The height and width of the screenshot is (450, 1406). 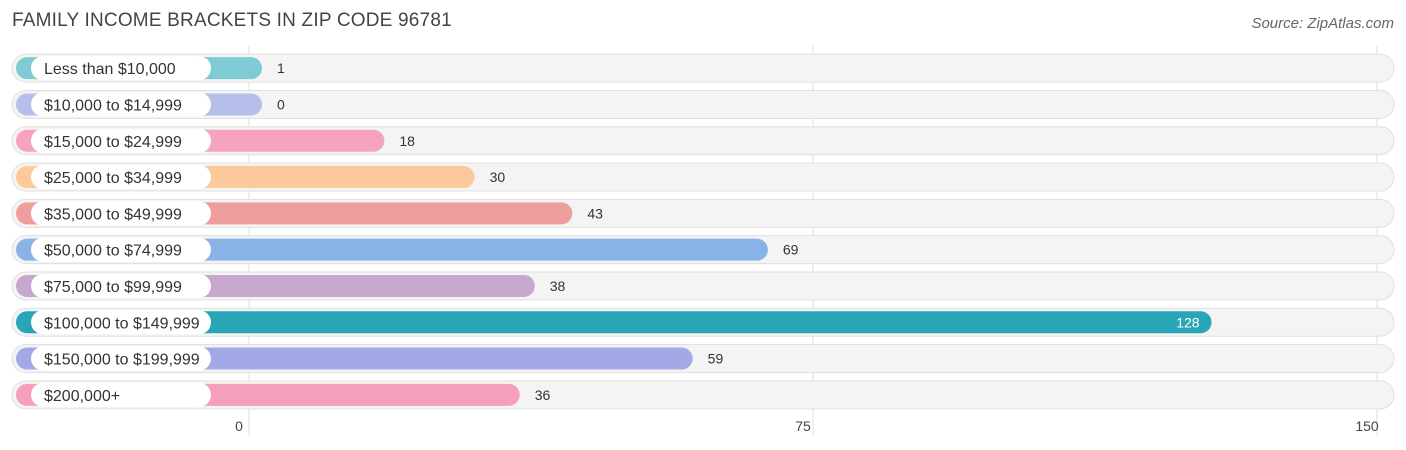 What do you see at coordinates (614, 322) in the screenshot?
I see `bar` at bounding box center [614, 322].